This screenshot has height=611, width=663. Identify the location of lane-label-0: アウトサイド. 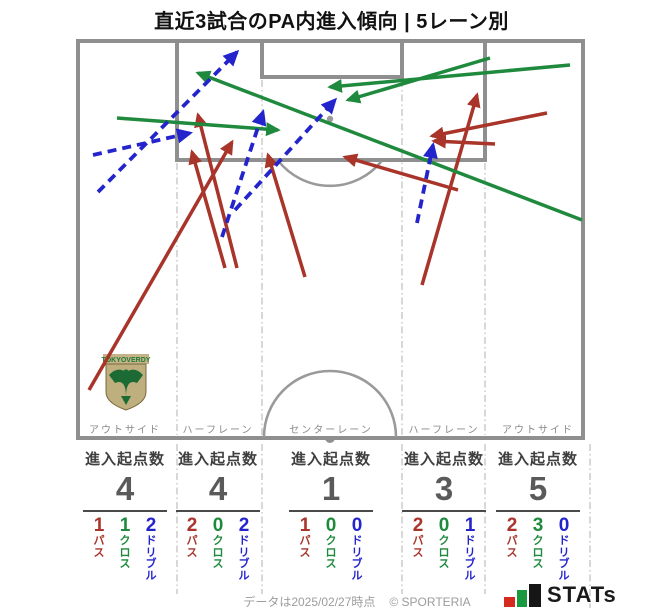
(125, 428).